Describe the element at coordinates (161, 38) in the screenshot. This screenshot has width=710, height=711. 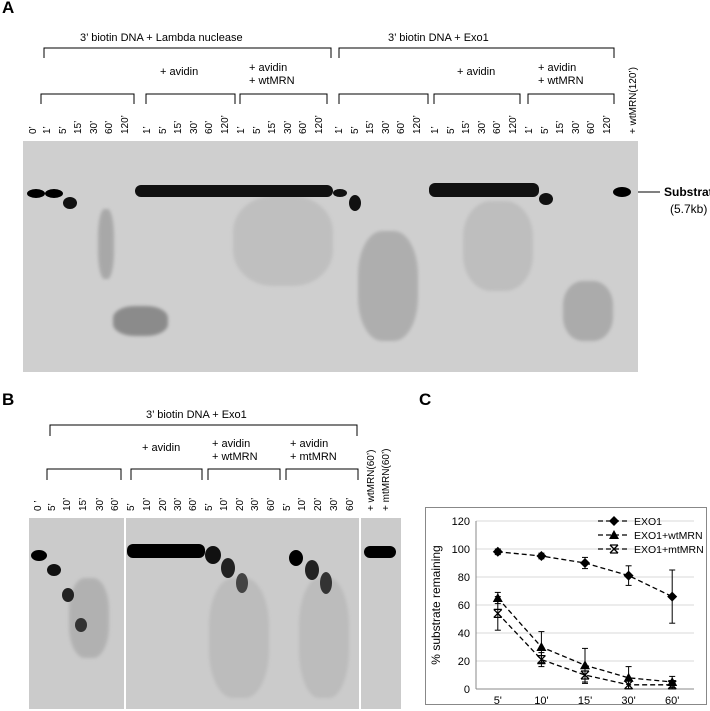
I see `panel-a-group-left-title: 3’ biotin DNA + Lambda nuclease` at that location.